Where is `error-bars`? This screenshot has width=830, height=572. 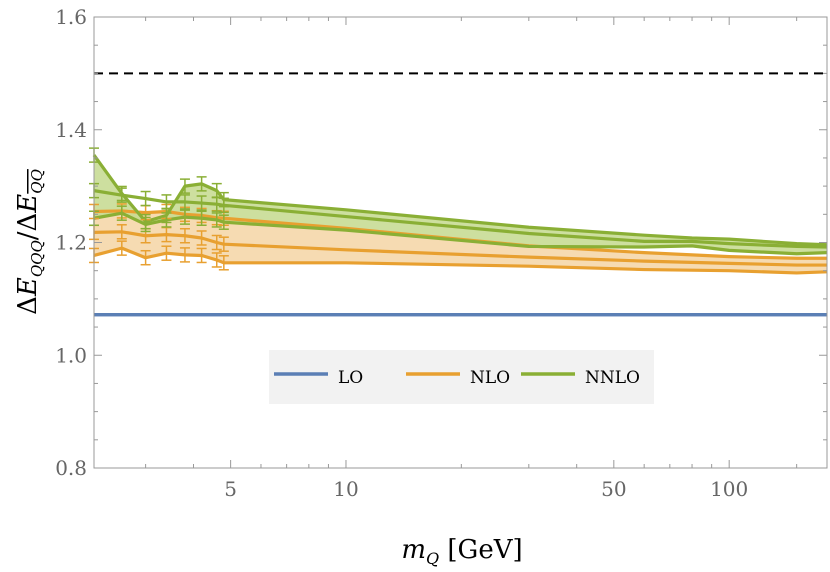
error-bars is located at coordinates (159, 209).